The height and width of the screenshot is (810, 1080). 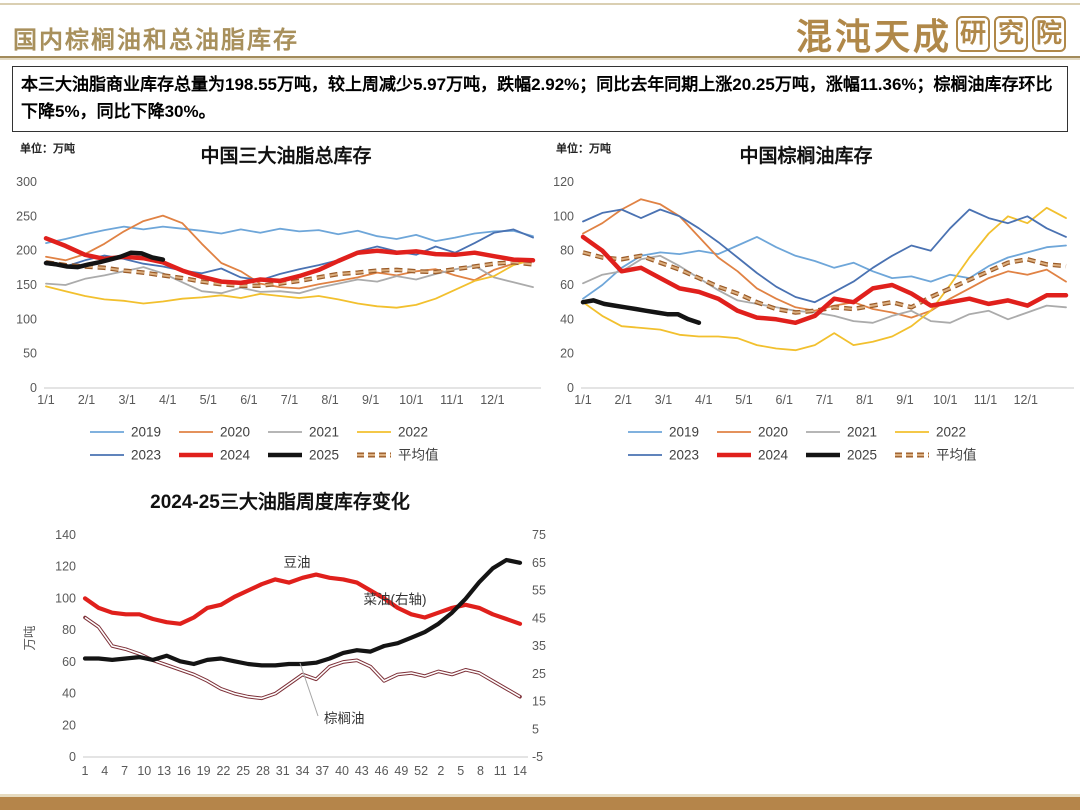 What do you see at coordinates (303, 771) in the screenshot?
I see `x-tick-label: 34` at bounding box center [303, 771].